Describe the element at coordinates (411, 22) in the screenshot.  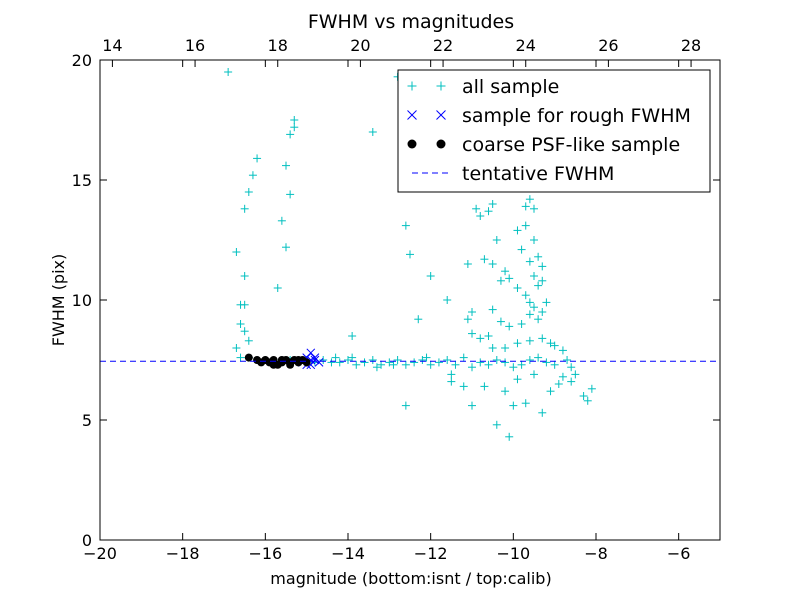
I see `chart-title: FWHM vs magnitudes` at that location.